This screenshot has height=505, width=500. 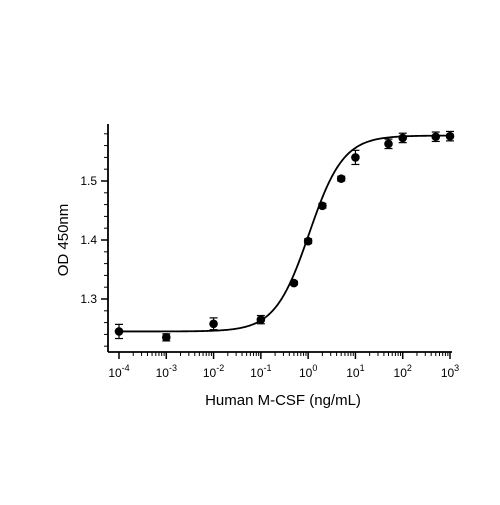 I want to click on y-tick-label: 1.3, so click(x=88, y=299).